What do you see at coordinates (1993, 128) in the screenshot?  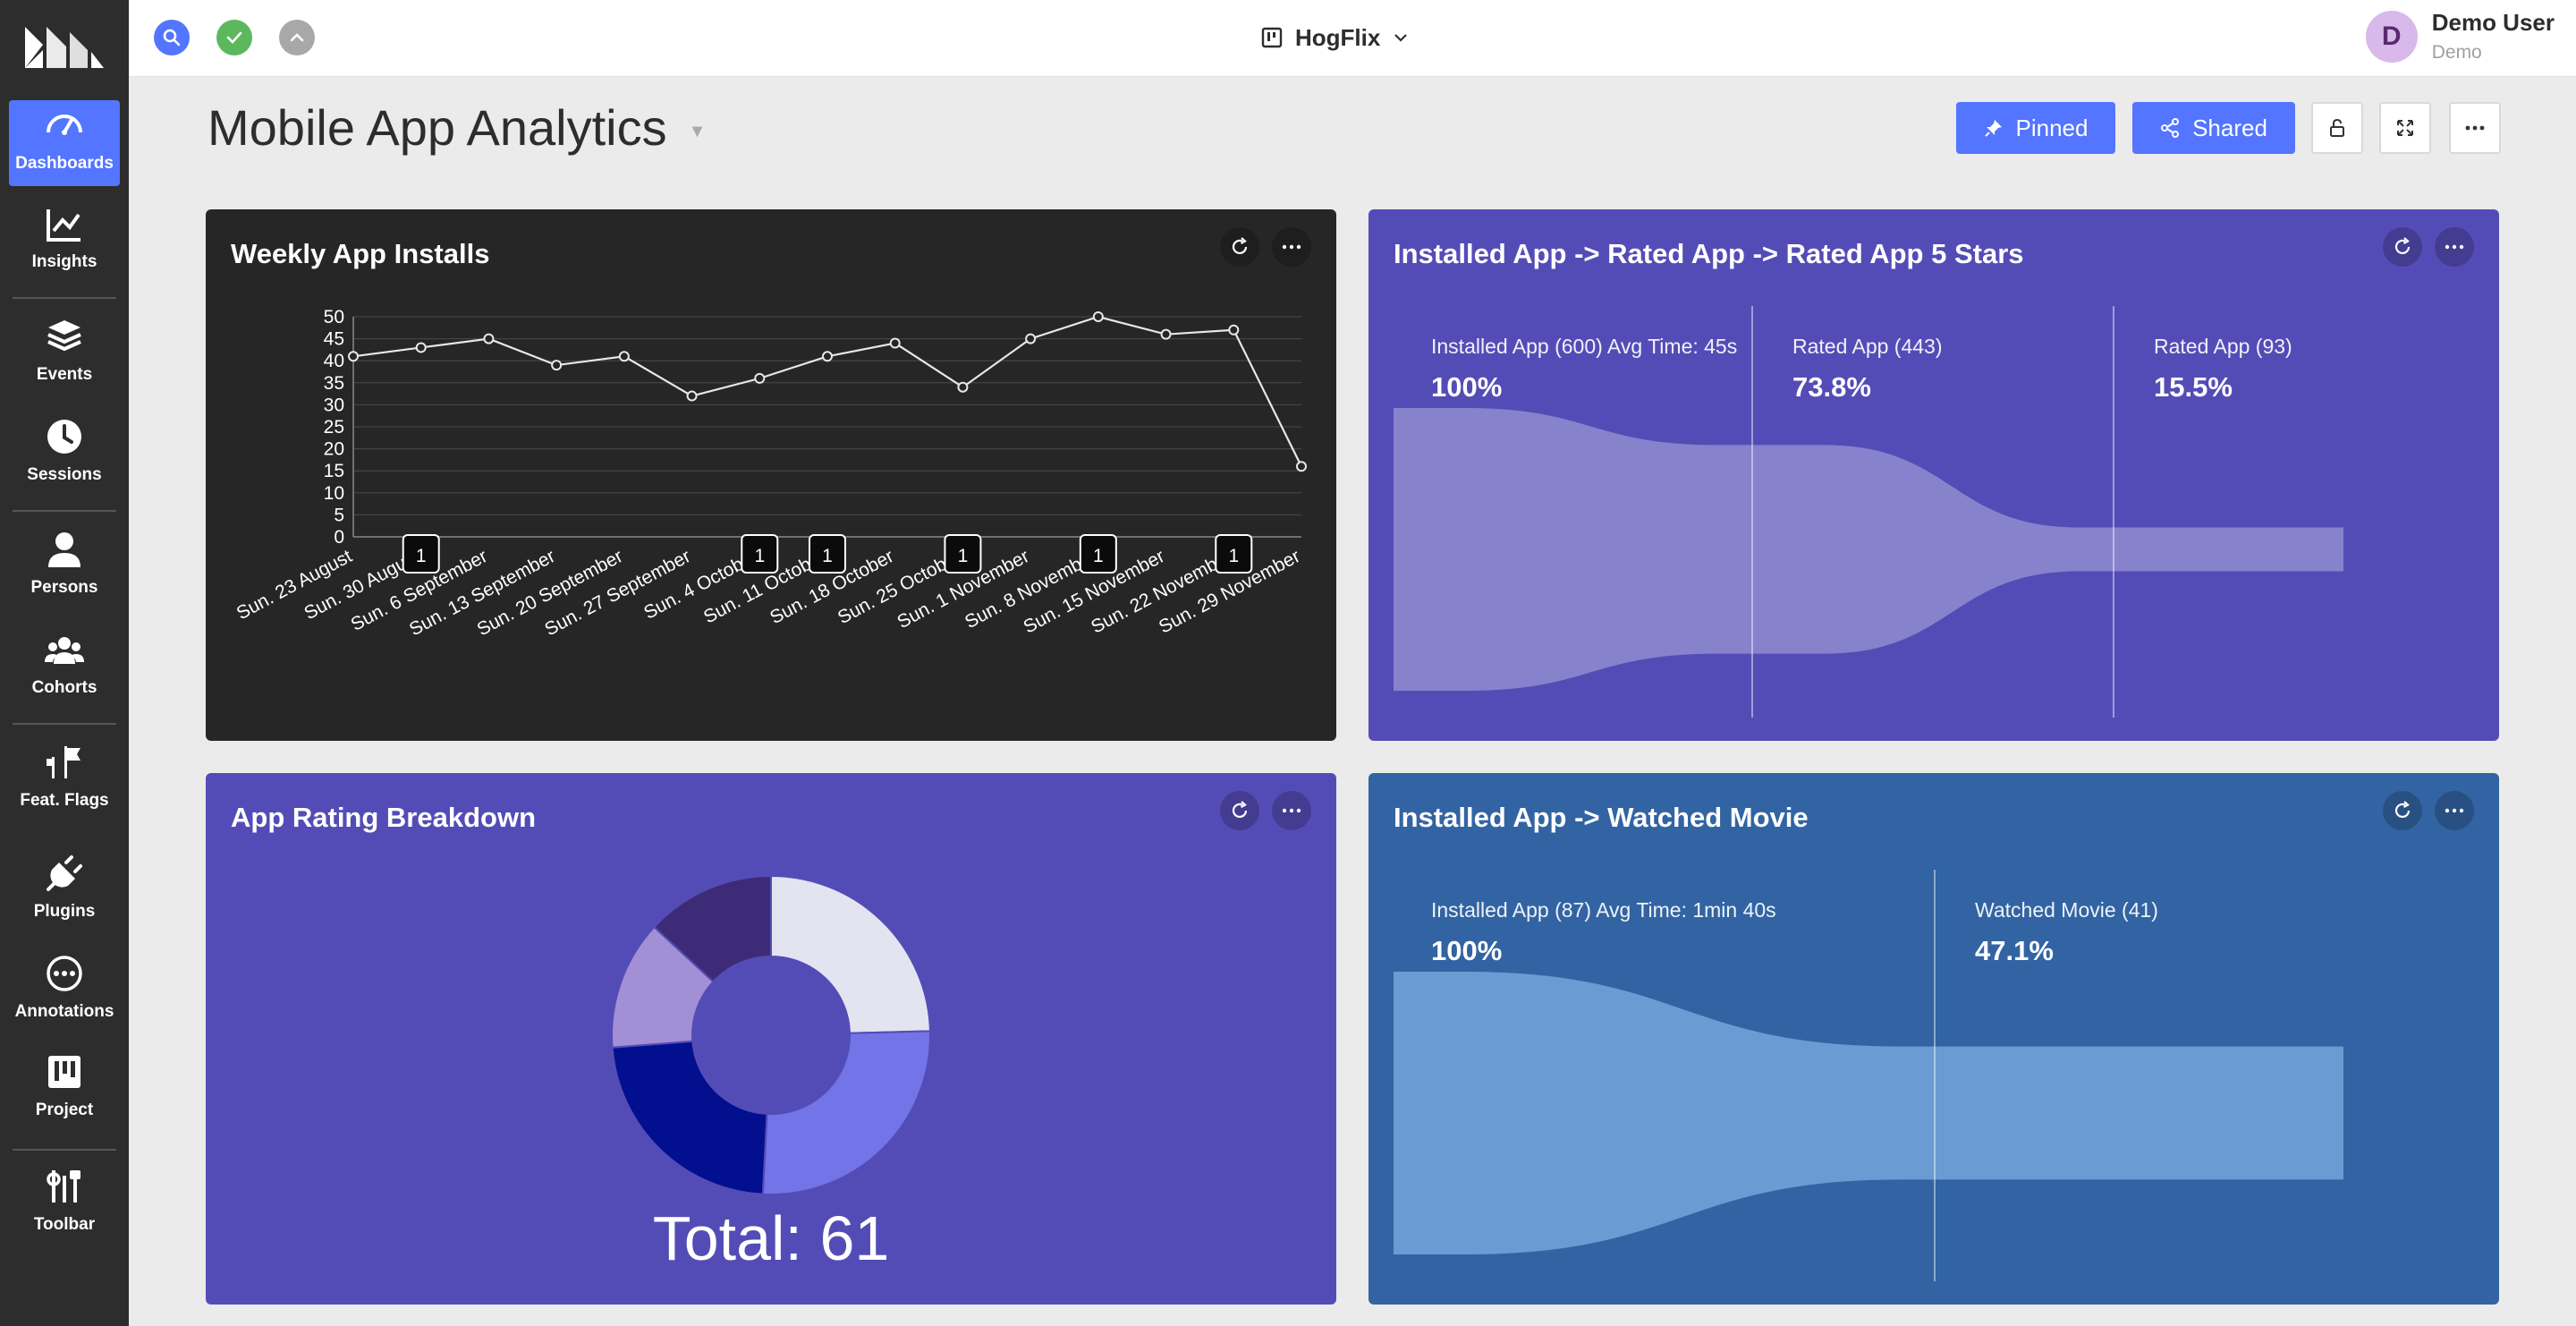 I see `pin-icon` at bounding box center [1993, 128].